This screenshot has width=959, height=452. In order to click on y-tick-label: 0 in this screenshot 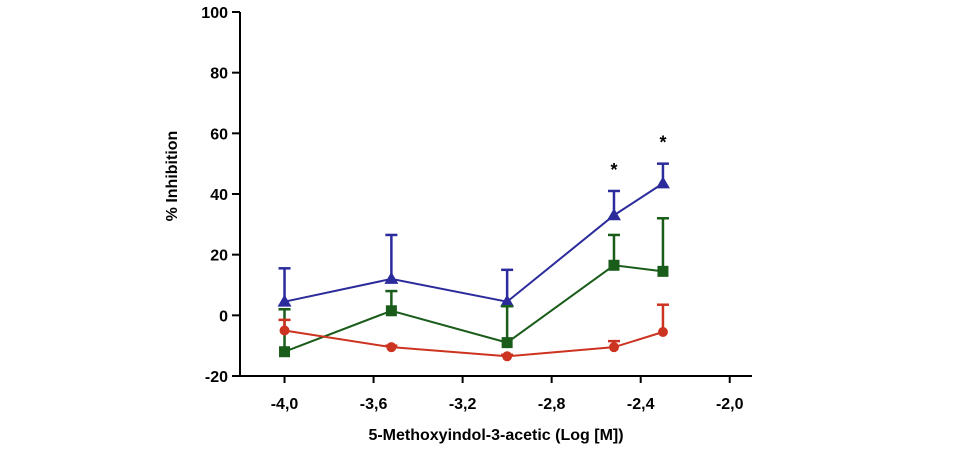, I will do `click(223, 316)`.